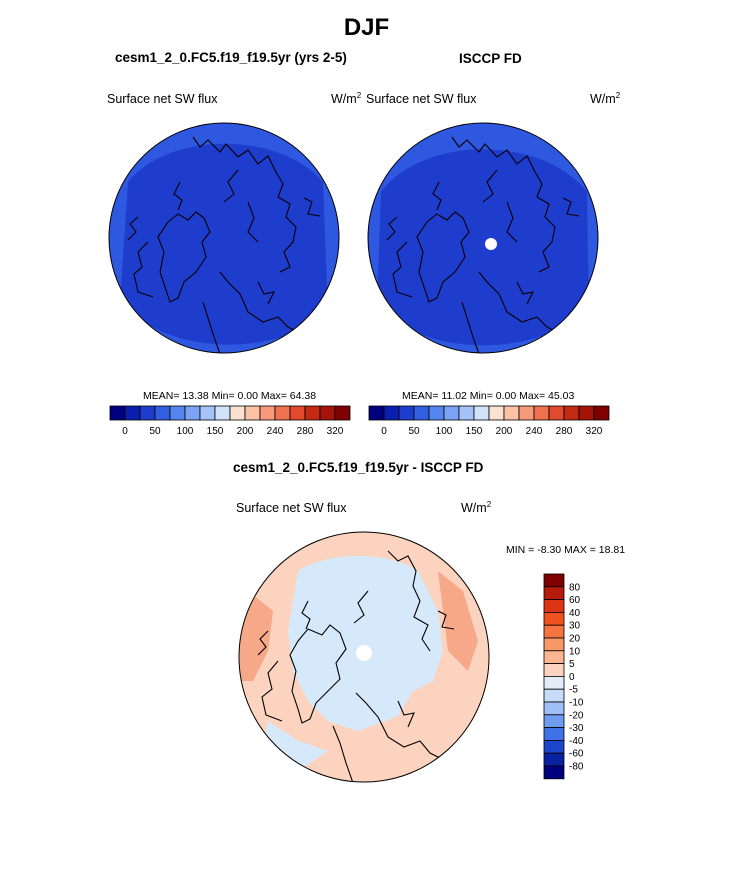  I want to click on obs-stats: MEAN= 11.02 Min= 0.00 Max= 45.03, so click(488, 396).